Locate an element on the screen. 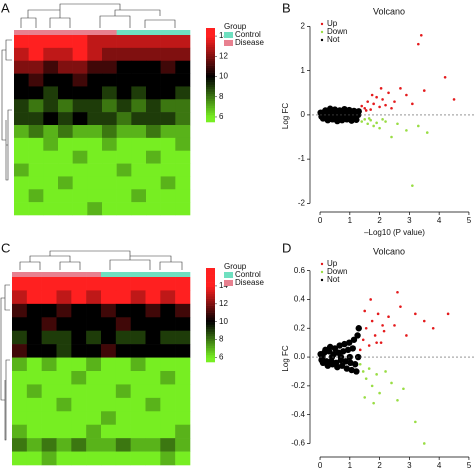 The image size is (474, 474). column-dendrogram is located at coordinates (101, 260).